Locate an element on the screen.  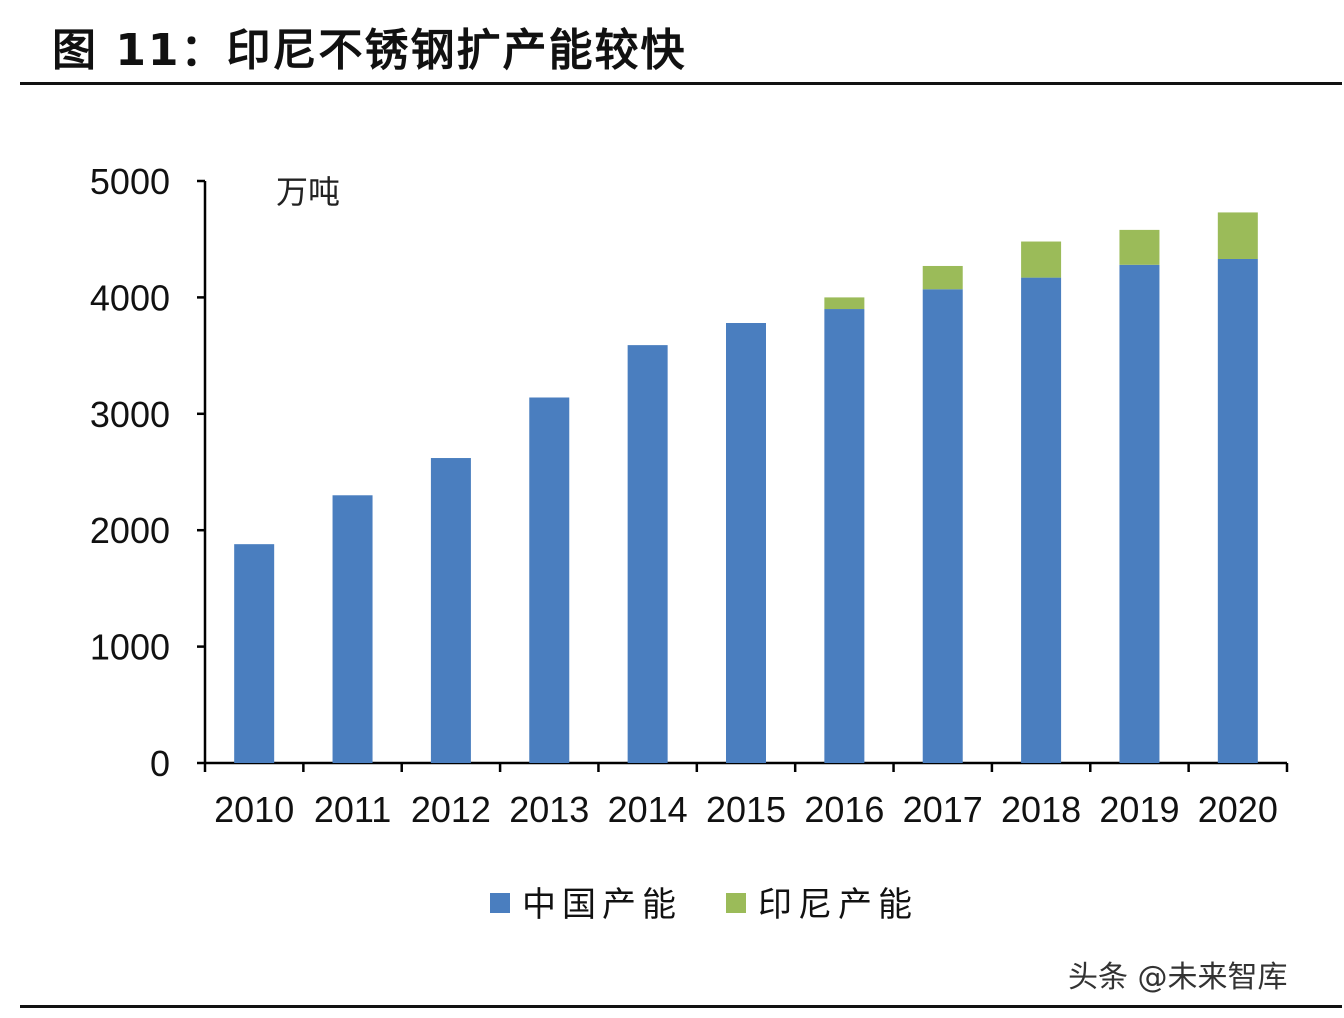
y-tick-label: 4000 is located at coordinates (130, 297).